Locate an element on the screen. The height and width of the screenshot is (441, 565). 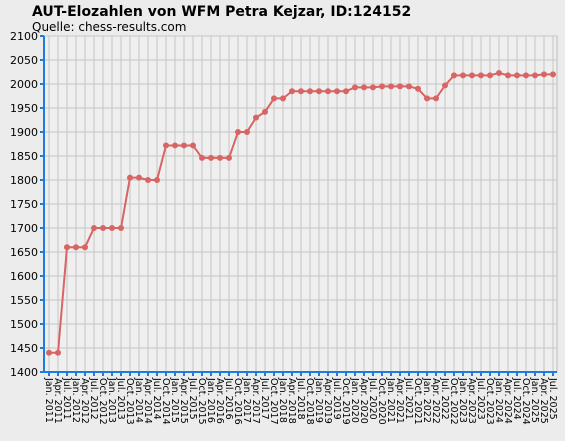
y-tick-label: 1550 is located at coordinates (24, 300).